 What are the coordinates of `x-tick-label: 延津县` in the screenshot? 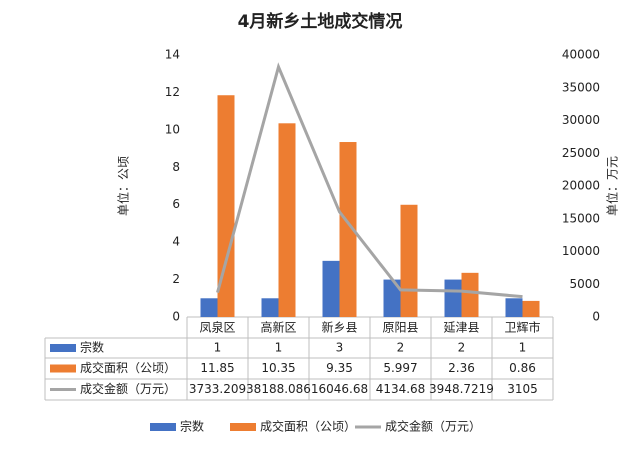 It's located at (461, 328).